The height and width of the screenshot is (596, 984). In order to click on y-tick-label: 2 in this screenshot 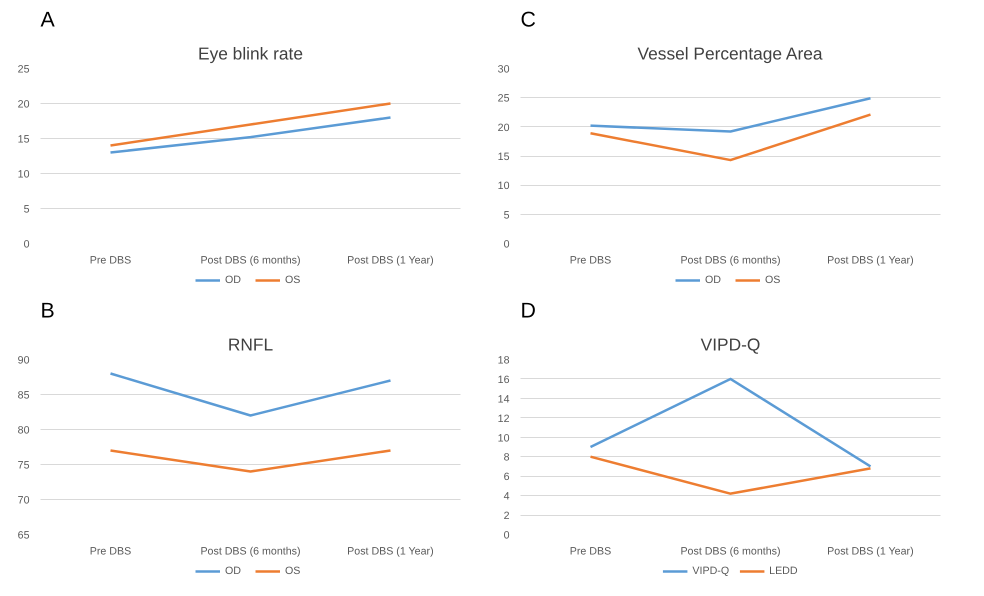, I will do `click(507, 516)`.